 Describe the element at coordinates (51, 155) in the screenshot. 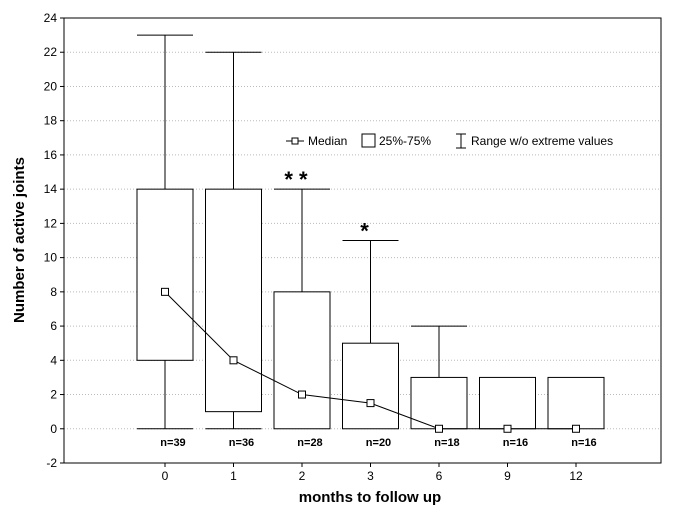

I see `y-tick-label: 16` at that location.